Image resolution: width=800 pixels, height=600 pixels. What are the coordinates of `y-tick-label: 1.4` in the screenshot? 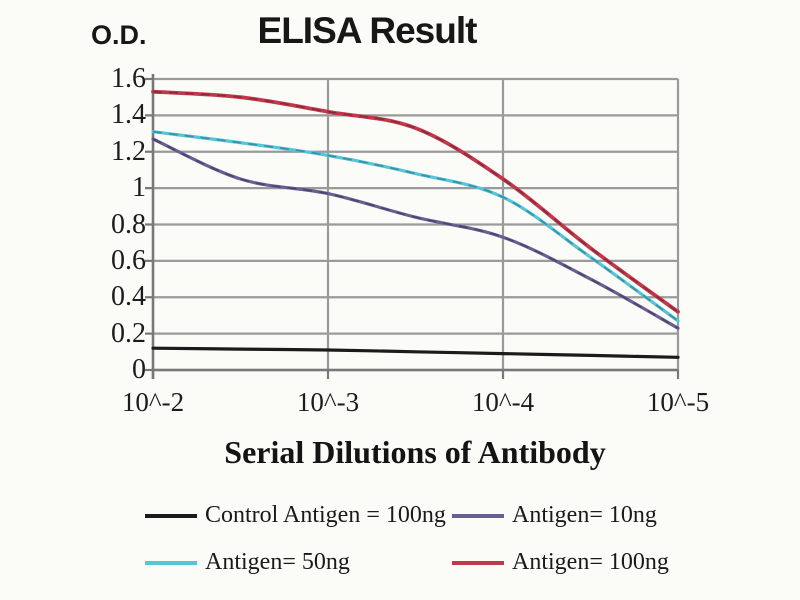 It's located at (128, 115).